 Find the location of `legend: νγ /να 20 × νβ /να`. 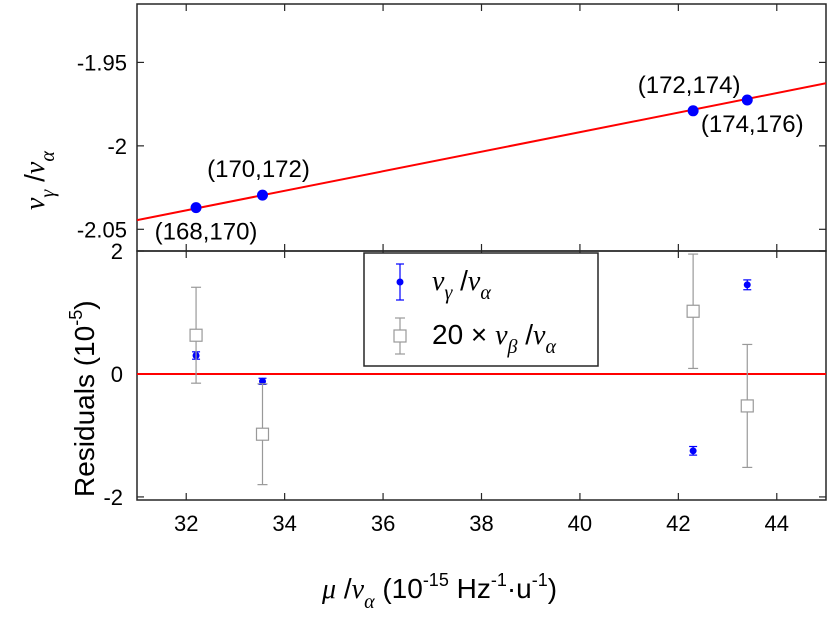

legend: νγ /να 20 × νβ /να is located at coordinates (481, 309).